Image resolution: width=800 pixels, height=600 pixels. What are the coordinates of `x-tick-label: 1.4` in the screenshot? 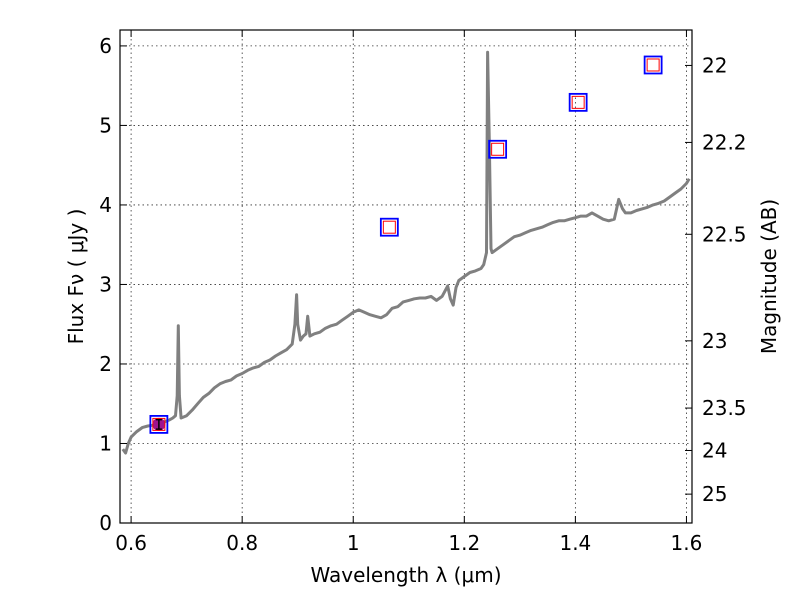 It's located at (575, 543).